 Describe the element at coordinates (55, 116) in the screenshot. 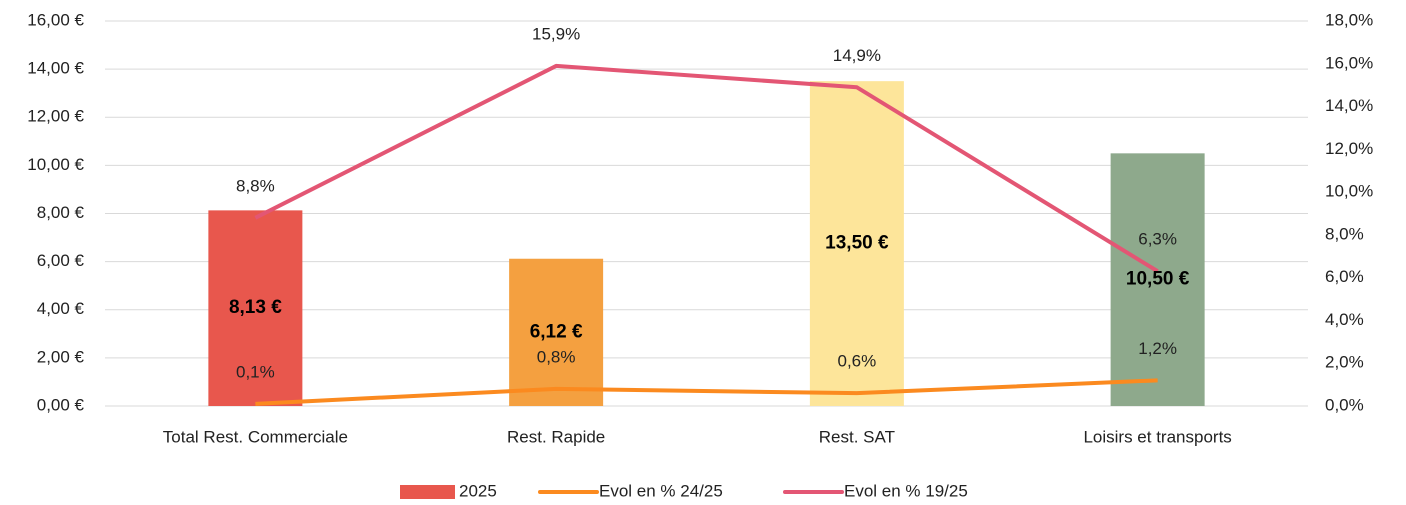

I see `y-tick-label: 12,00 €` at that location.